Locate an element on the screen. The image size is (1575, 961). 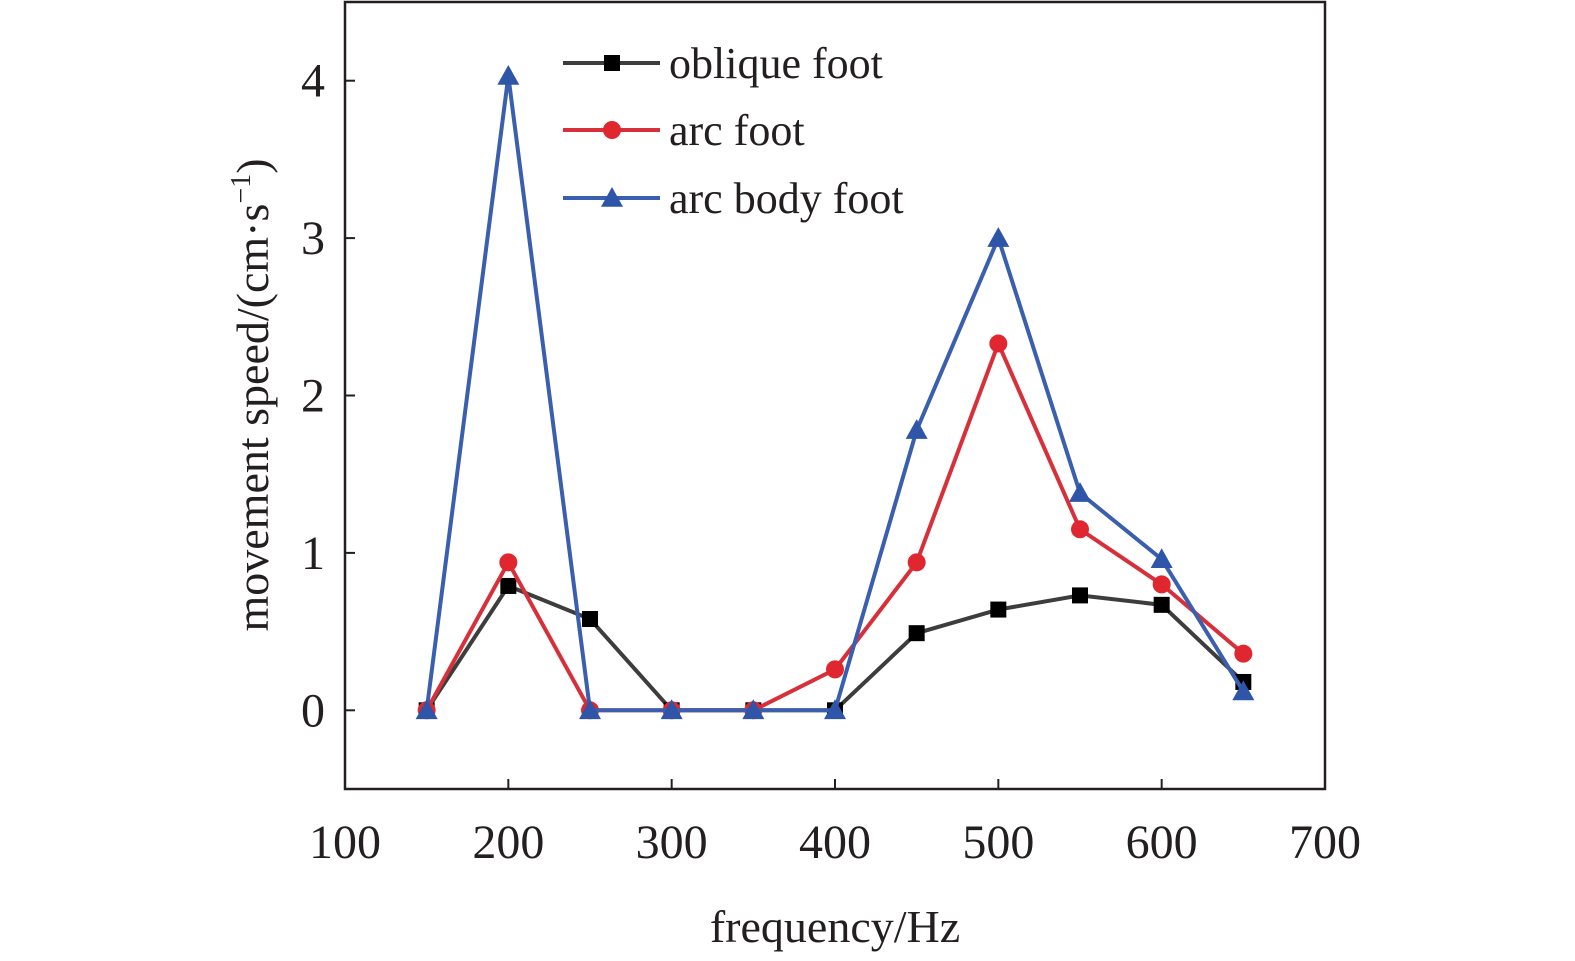
x-tick-label: 300 is located at coordinates (672, 842).